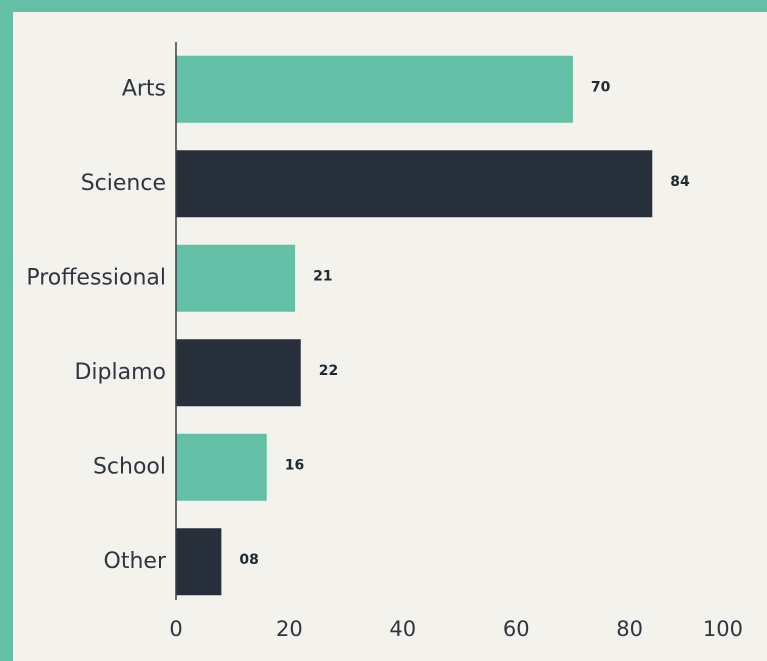  I want to click on bar-arts, so click(374, 89).